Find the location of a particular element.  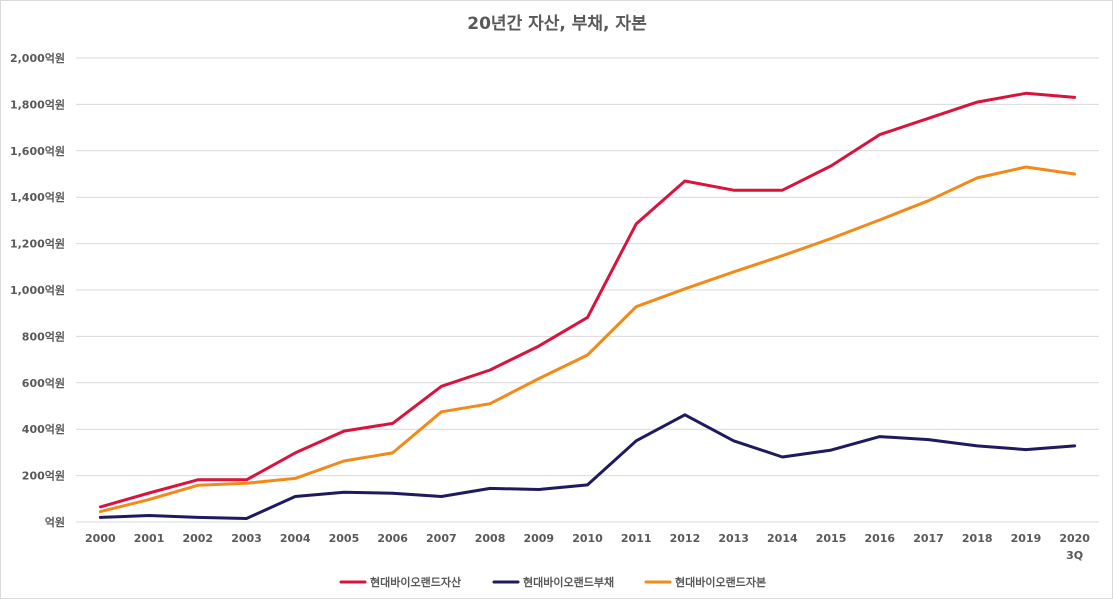

x-tick-label: 2004 is located at coordinates (295, 538).